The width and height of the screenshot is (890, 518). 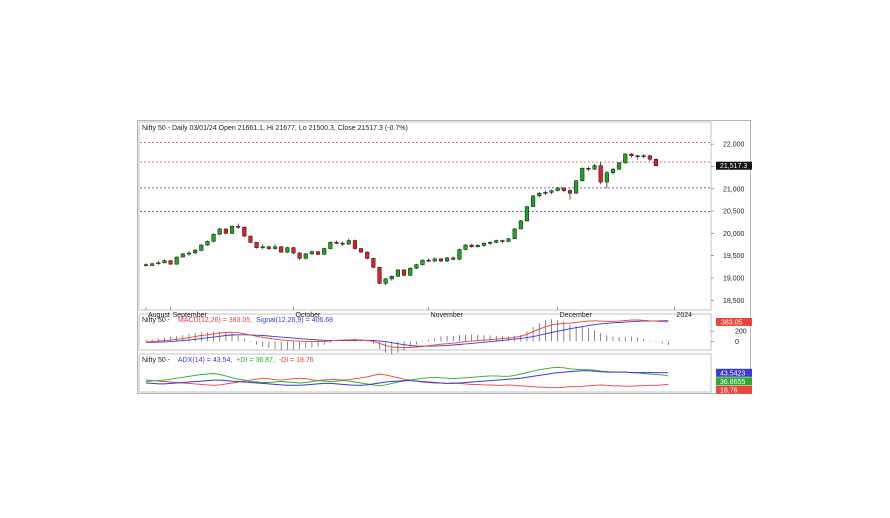 I want to click on plus-di-value-badge, so click(x=734, y=381).